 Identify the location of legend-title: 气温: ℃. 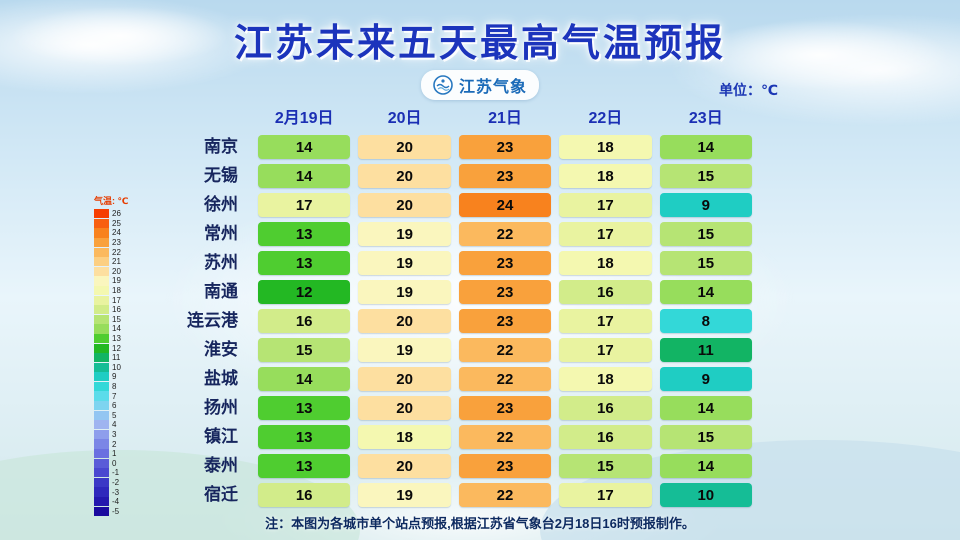
(111, 201).